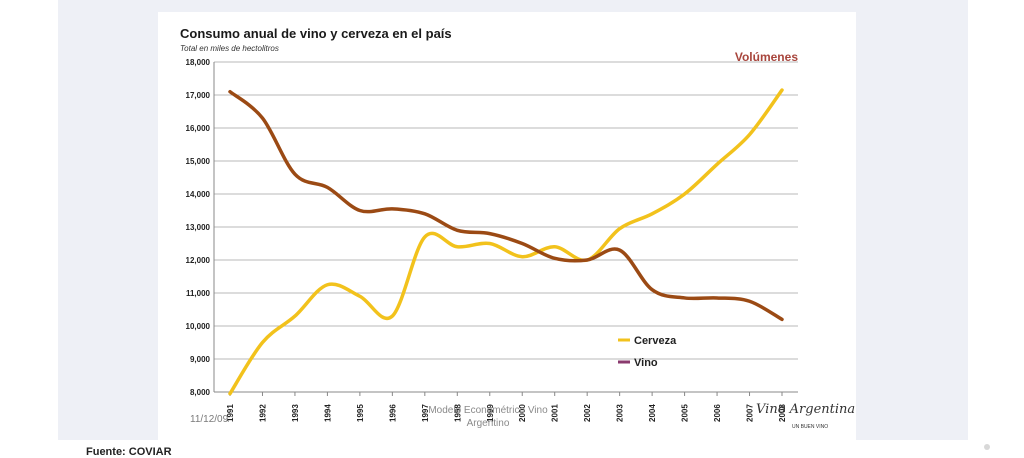 This screenshot has height=458, width=1024. What do you see at coordinates (230, 413) in the screenshot?
I see `x-tick-label: 1991` at bounding box center [230, 413].